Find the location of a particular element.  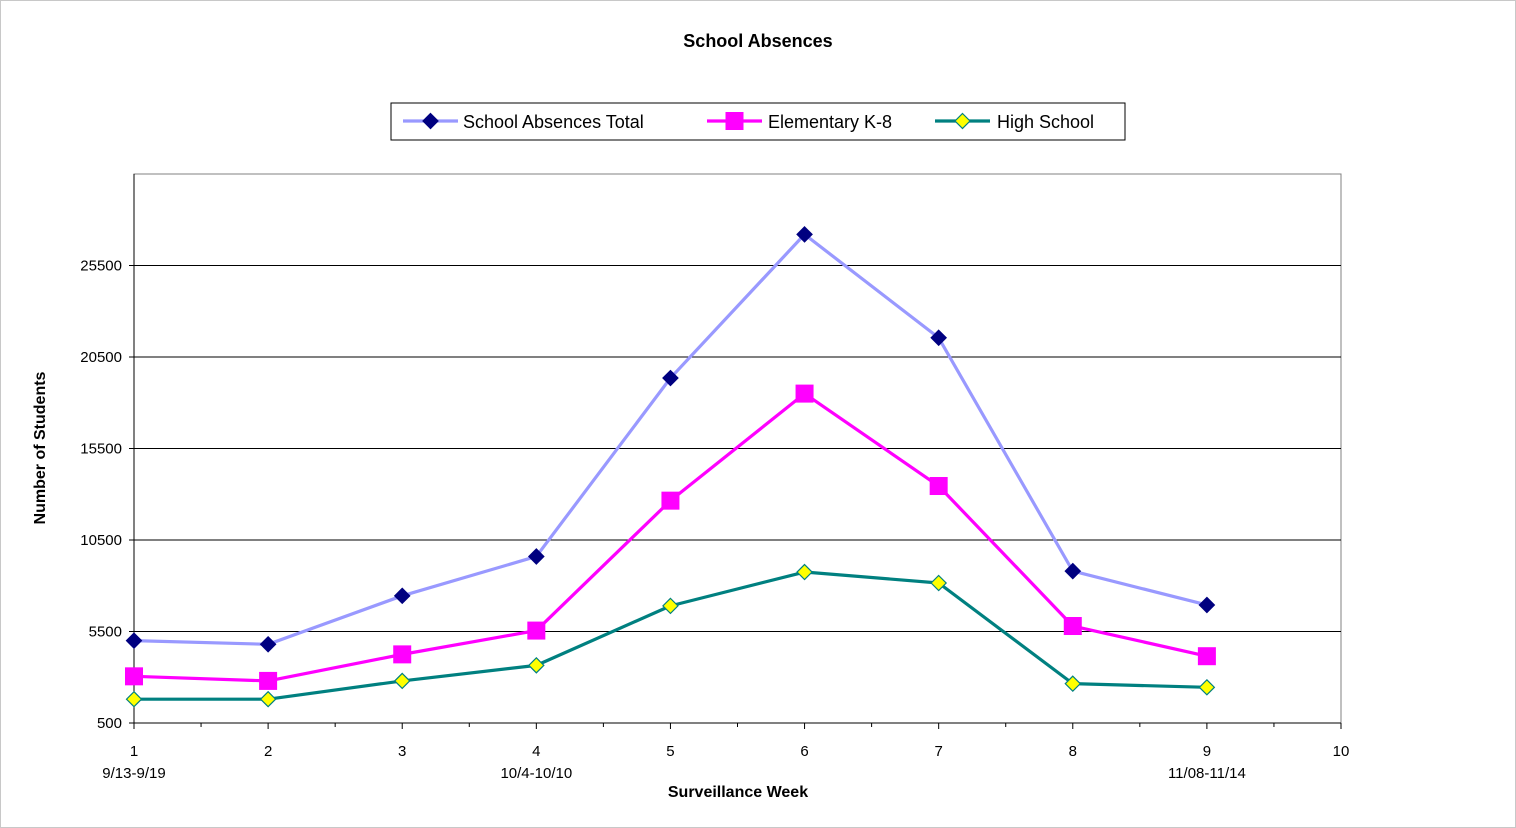

chart-title: School Absences is located at coordinates (757, 41).